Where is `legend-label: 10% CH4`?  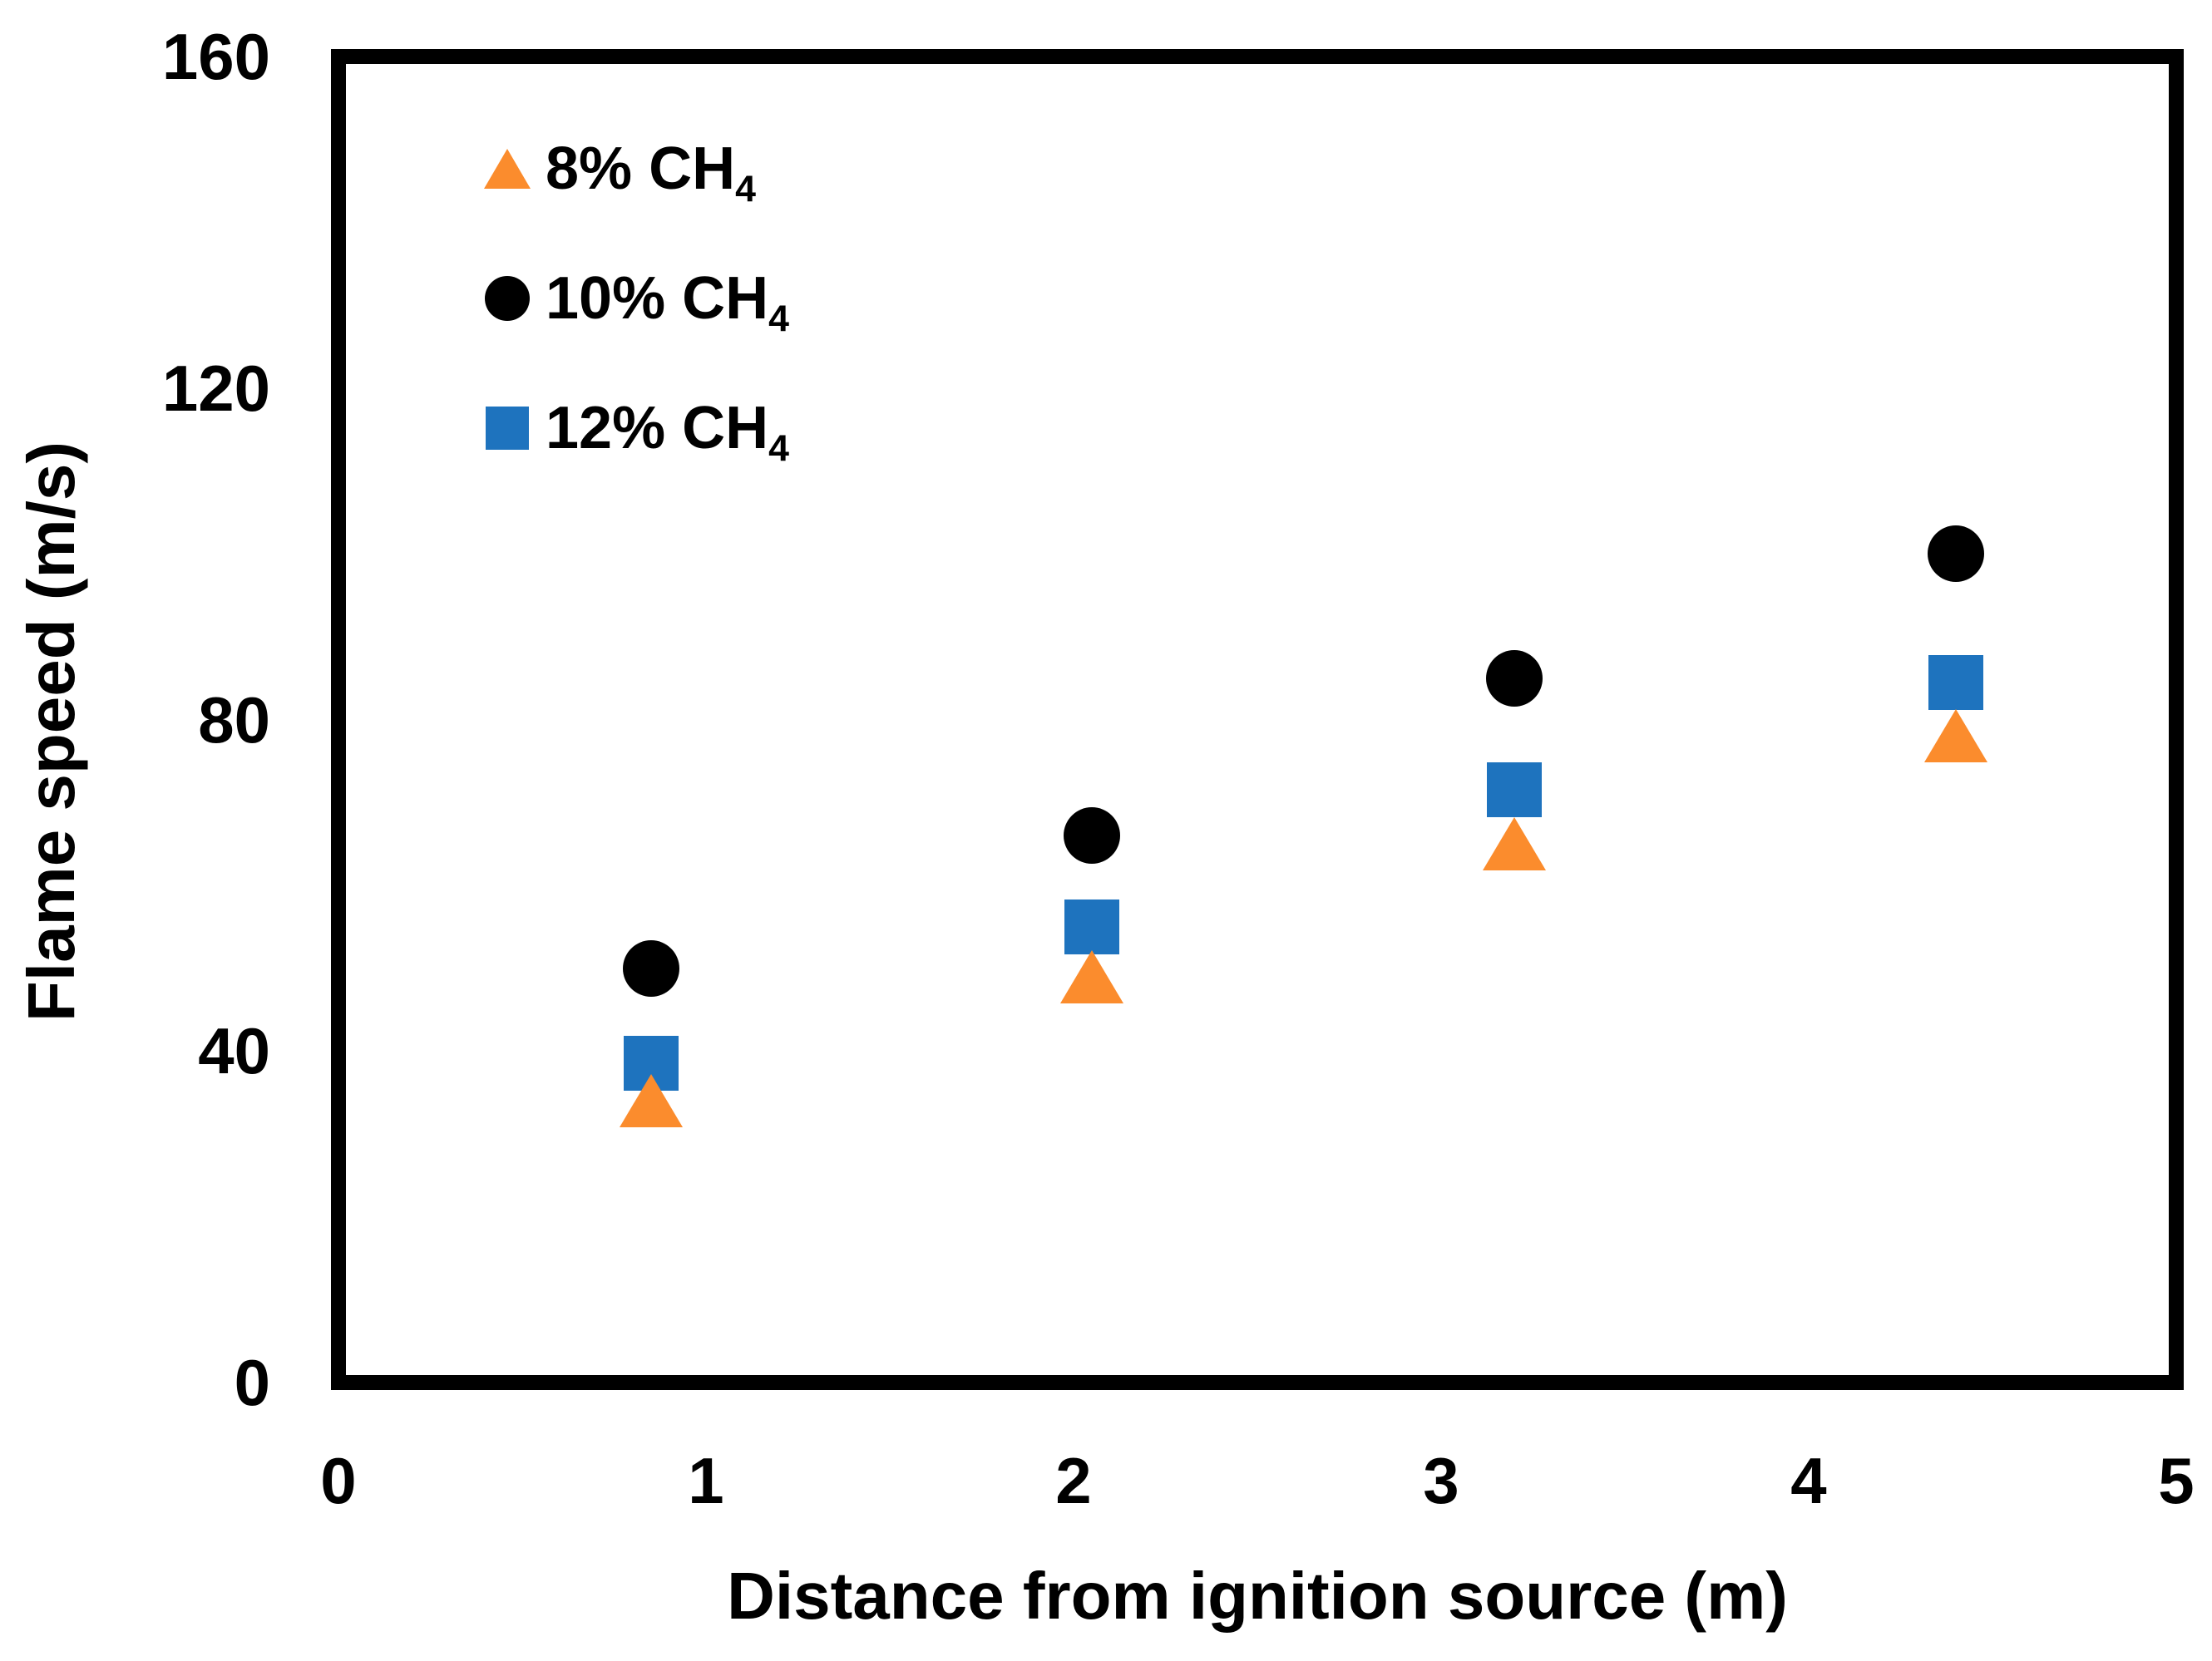
legend-label: 10% CH4 is located at coordinates (667, 303).